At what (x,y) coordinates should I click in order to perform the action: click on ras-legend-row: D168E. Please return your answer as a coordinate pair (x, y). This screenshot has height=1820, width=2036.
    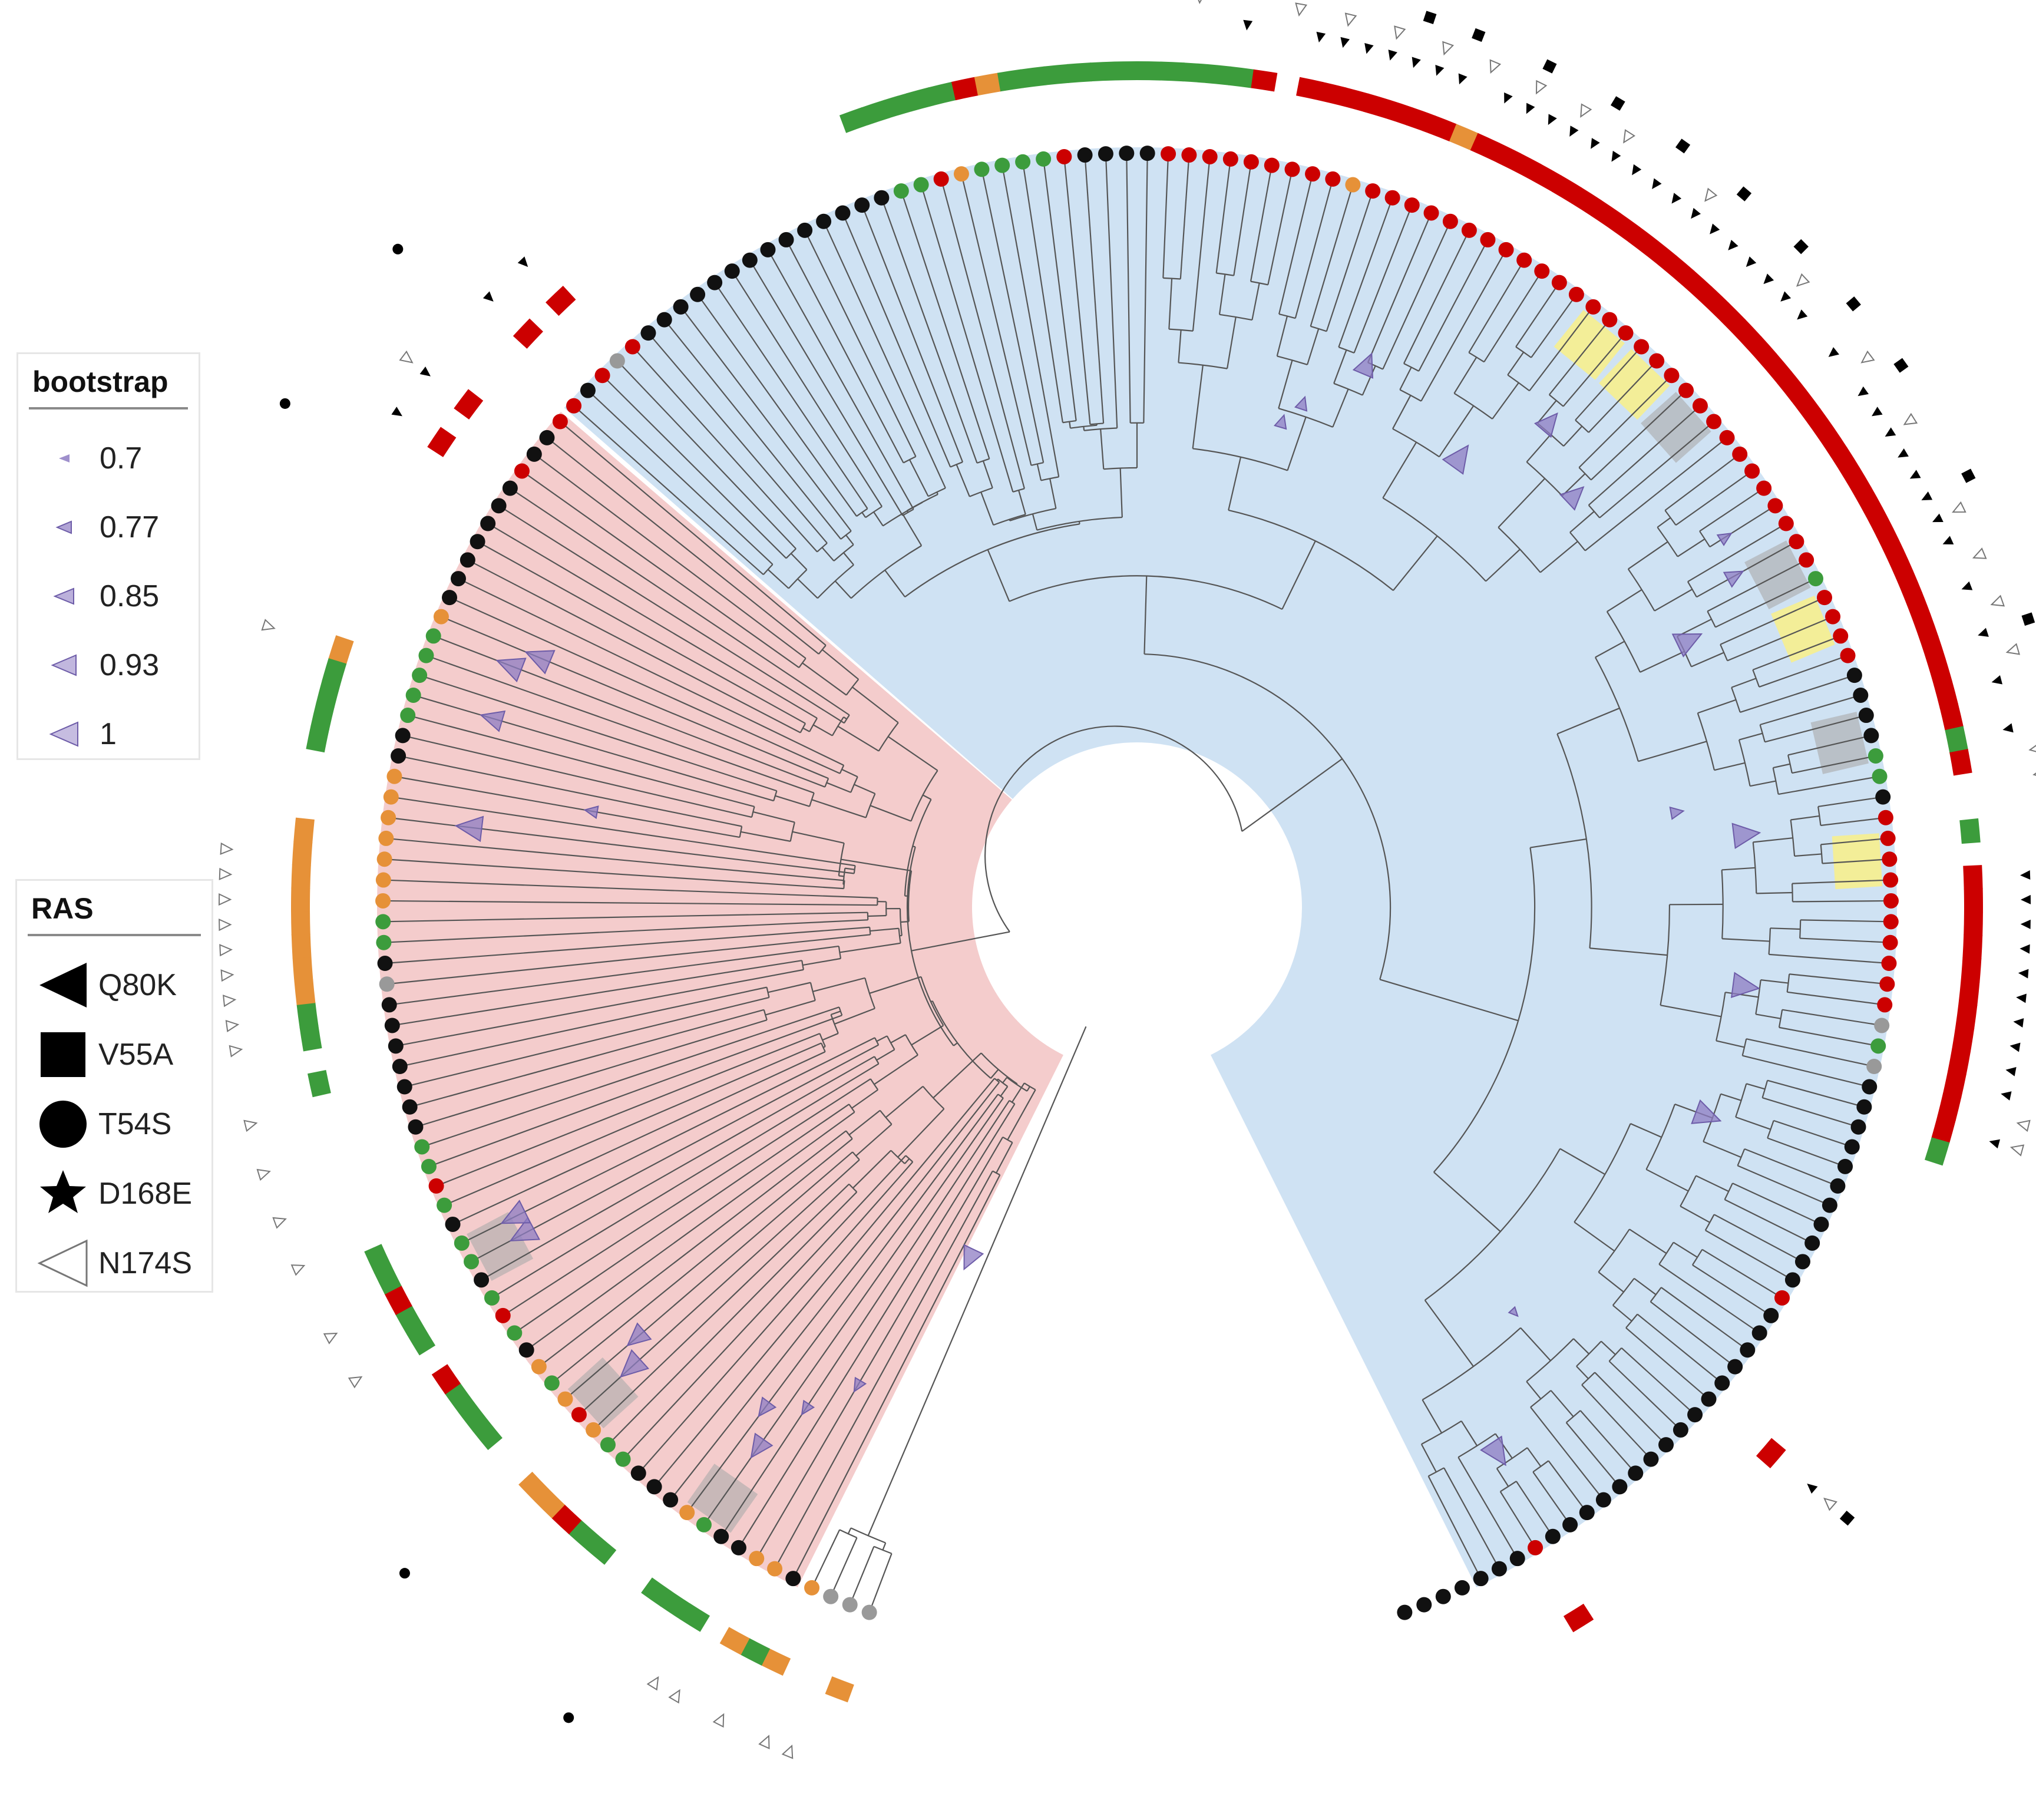
    Looking at the image, I should click on (114, 1193).